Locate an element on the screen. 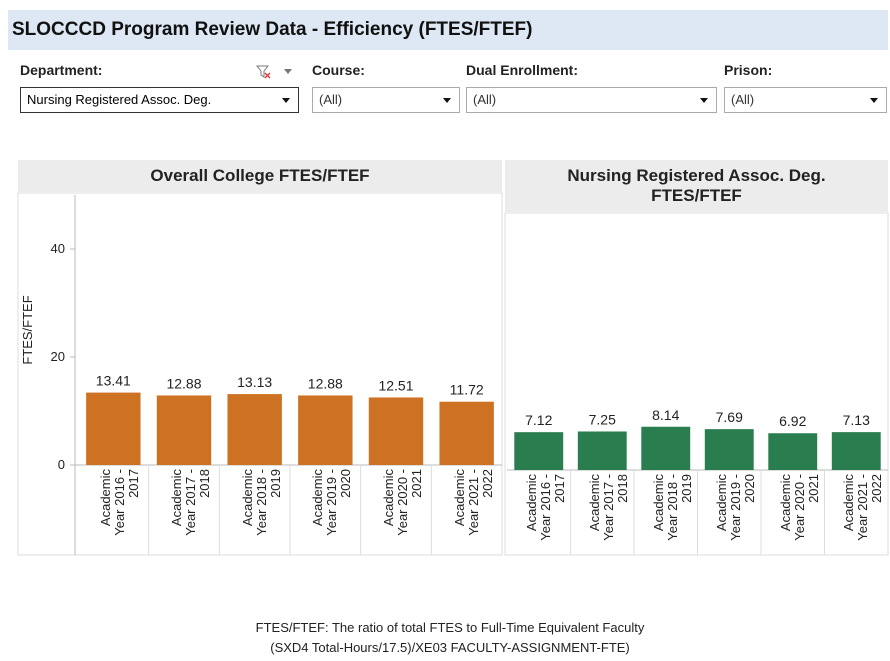 This screenshot has width=890, height=661. value-label: 7.25 is located at coordinates (602, 419).